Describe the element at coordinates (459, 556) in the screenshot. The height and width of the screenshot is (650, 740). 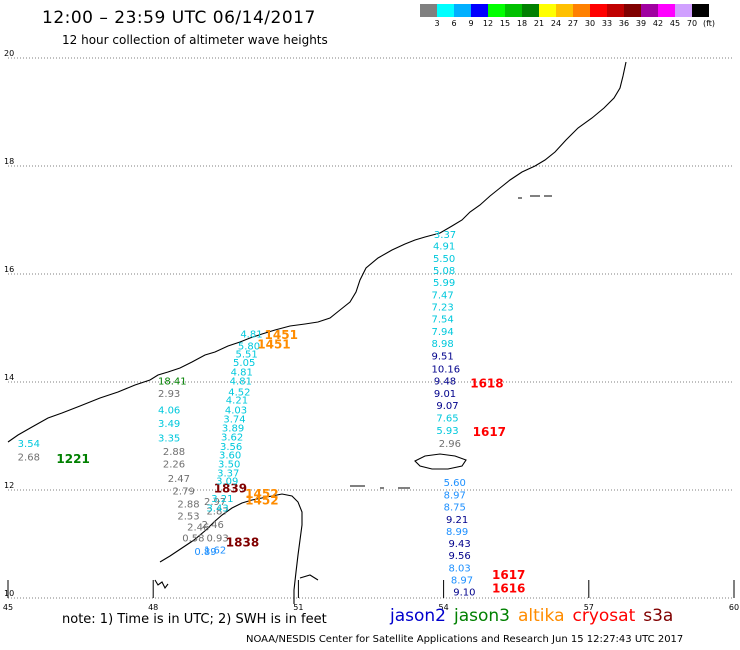
I see `swh-value-label: 9.56` at that location.